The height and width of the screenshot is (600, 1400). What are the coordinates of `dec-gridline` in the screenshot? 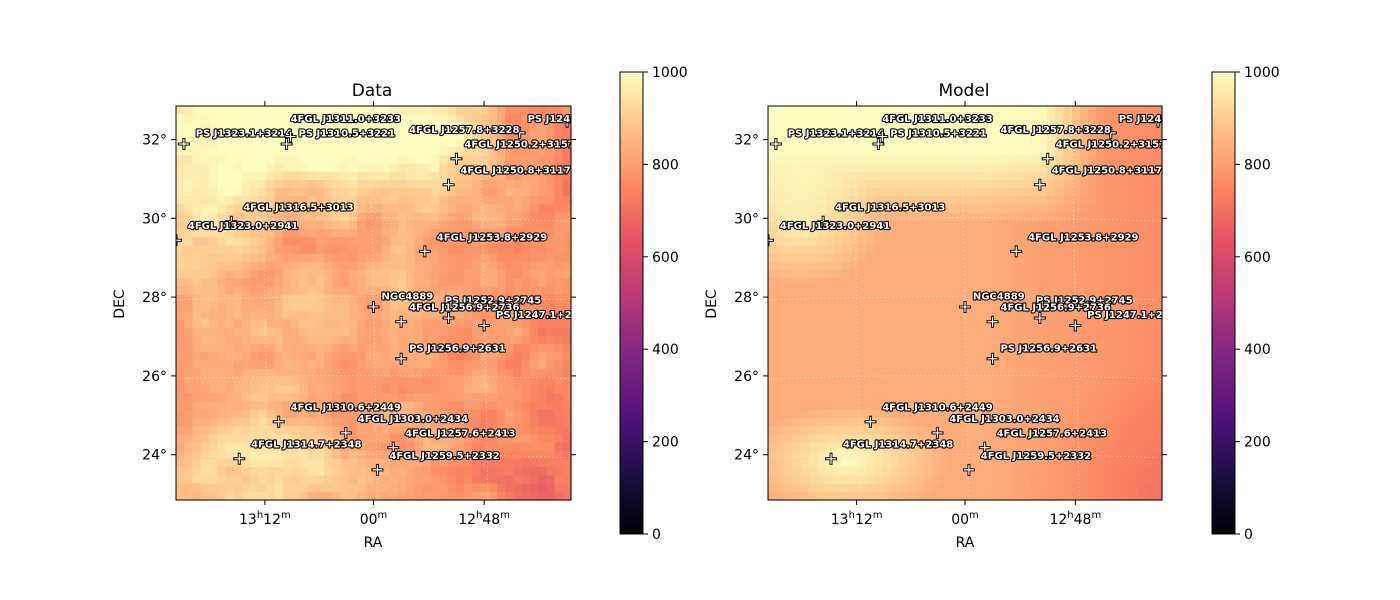 It's located at (965, 298).